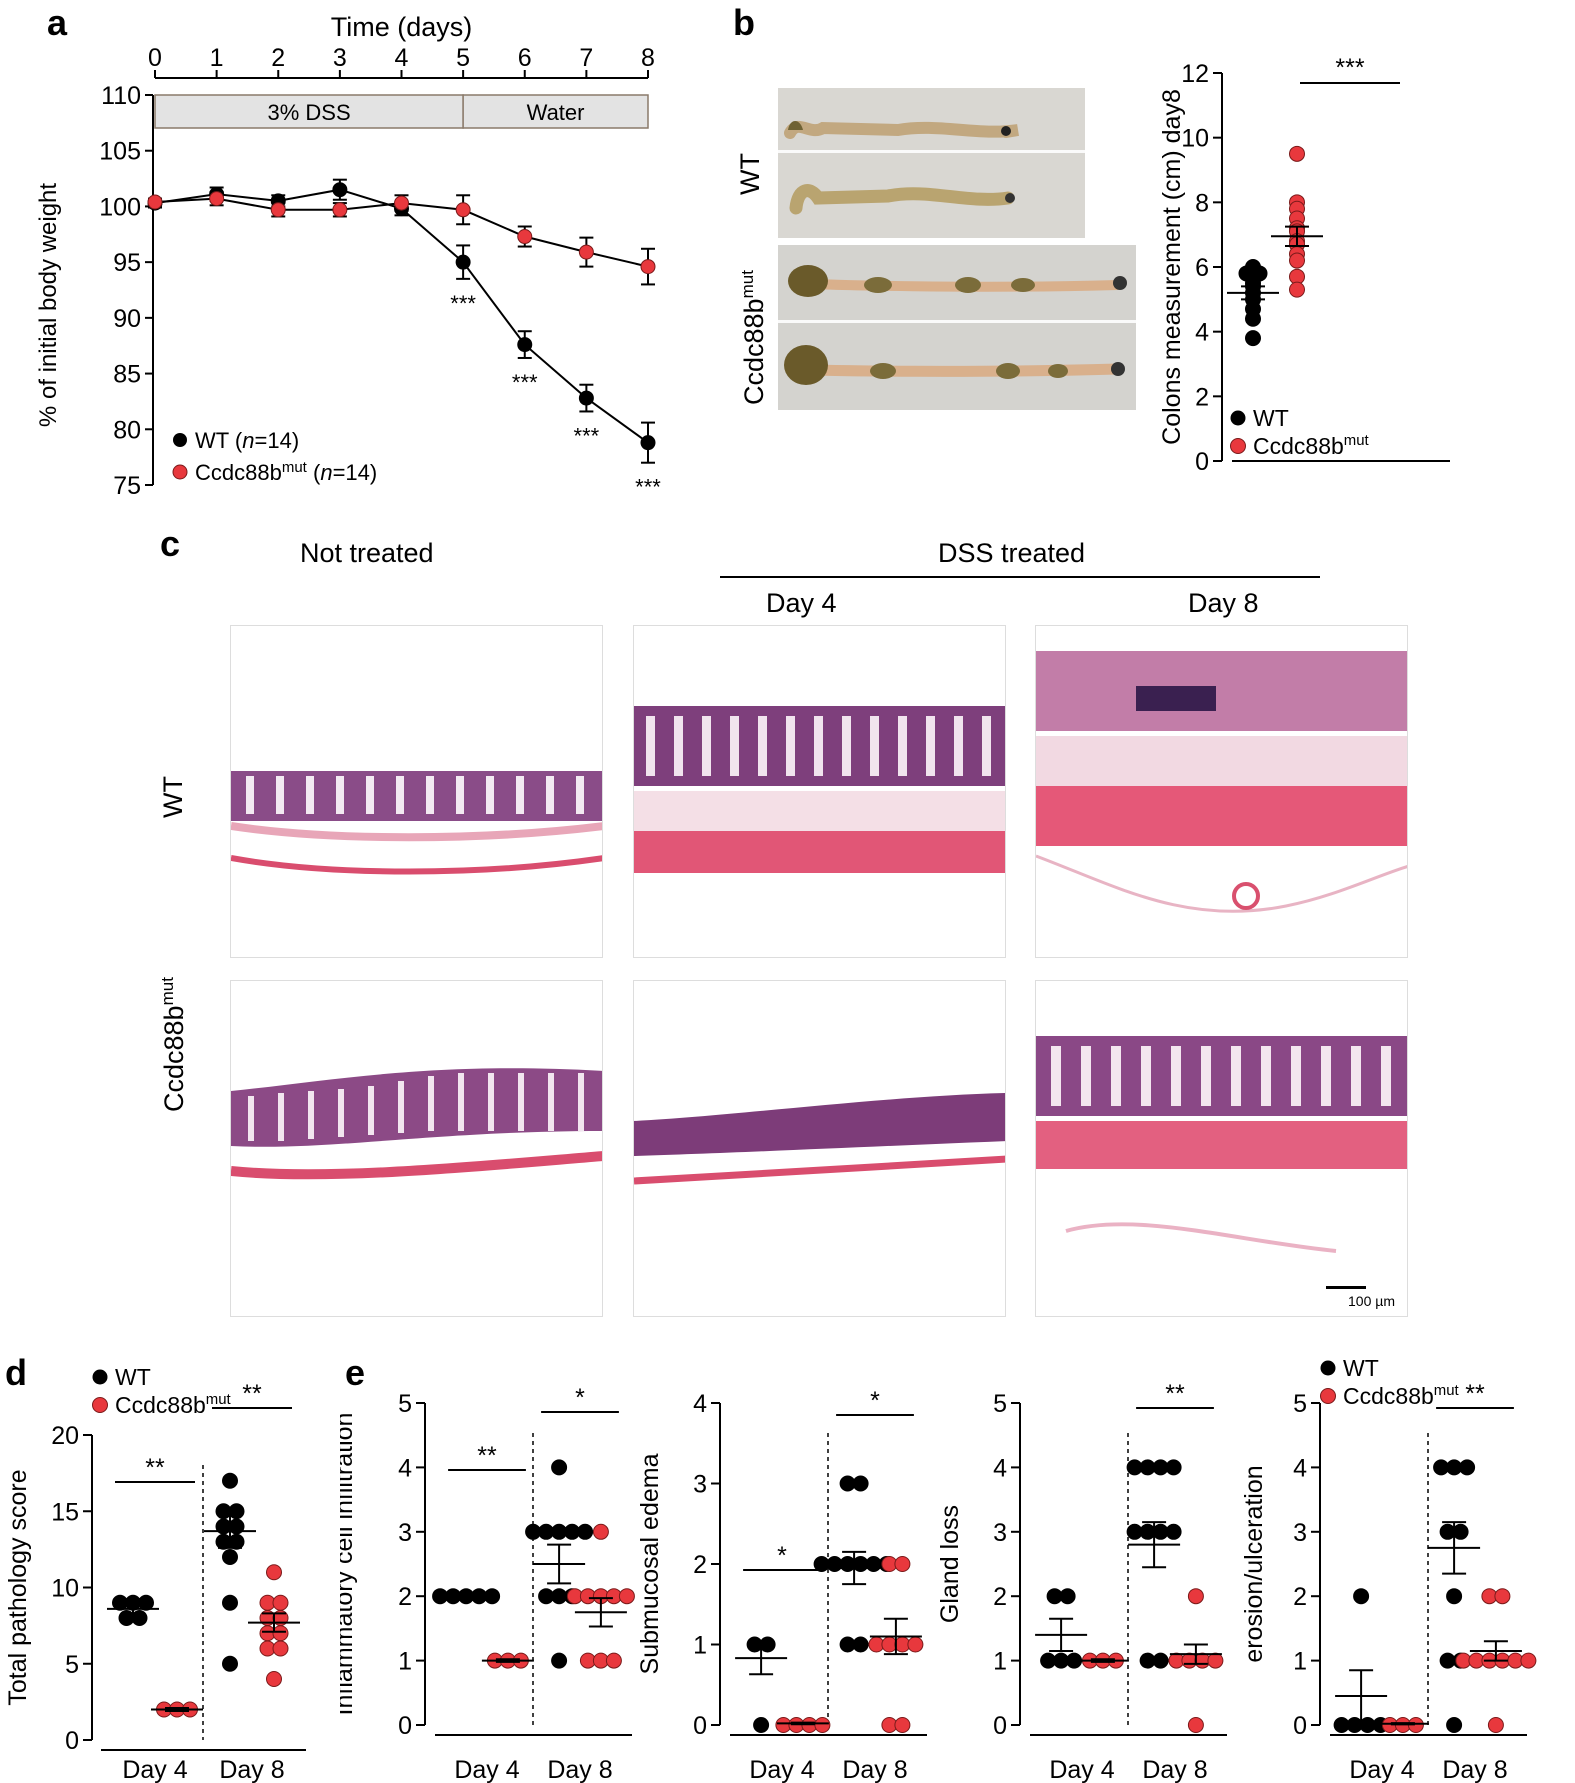 The width and height of the screenshot is (1575, 1783). I want to click on legend-label-mut: Ccdc88bmut (n=14), so click(286, 472).